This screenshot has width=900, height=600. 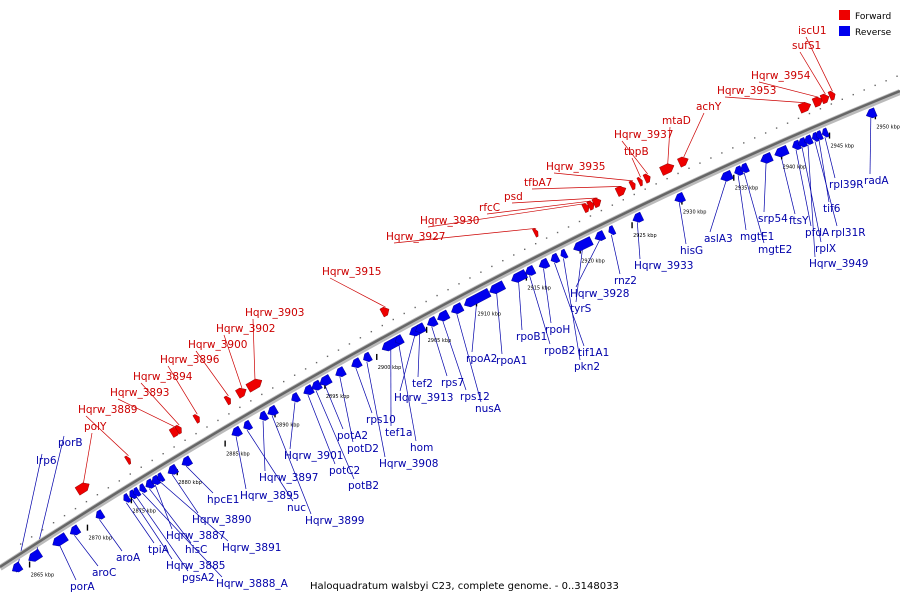 What do you see at coordinates (475, 397) in the screenshot?
I see `gene-label-rps12: rps12` at bounding box center [475, 397].